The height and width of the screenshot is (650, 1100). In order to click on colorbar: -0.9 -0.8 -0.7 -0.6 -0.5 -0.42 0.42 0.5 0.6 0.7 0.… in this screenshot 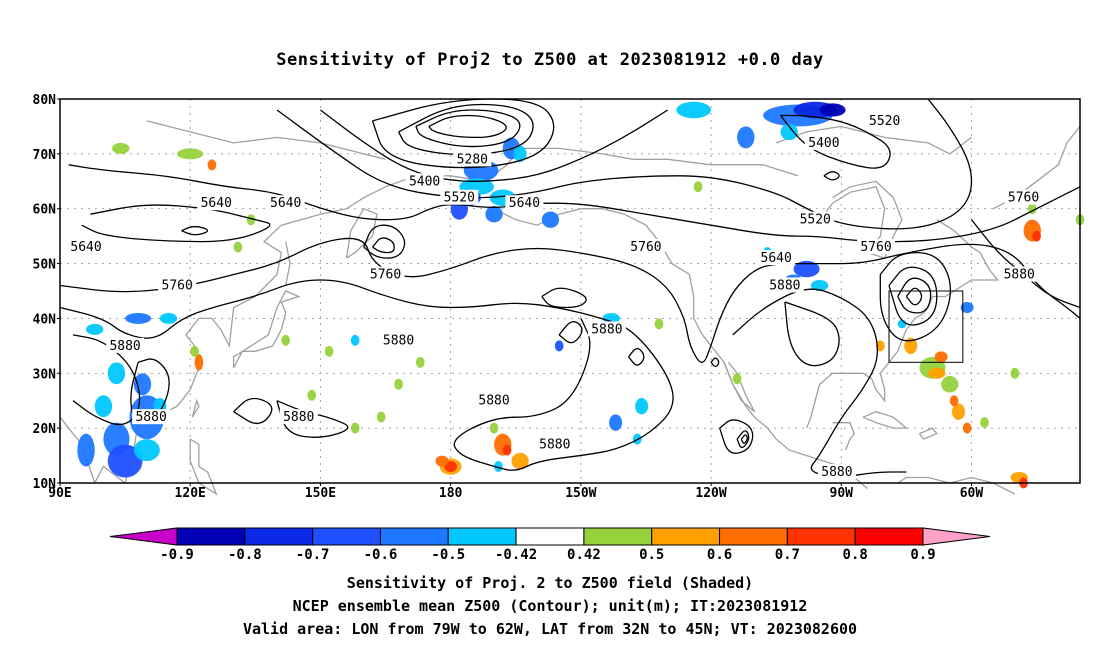, I will do `click(550, 545)`.